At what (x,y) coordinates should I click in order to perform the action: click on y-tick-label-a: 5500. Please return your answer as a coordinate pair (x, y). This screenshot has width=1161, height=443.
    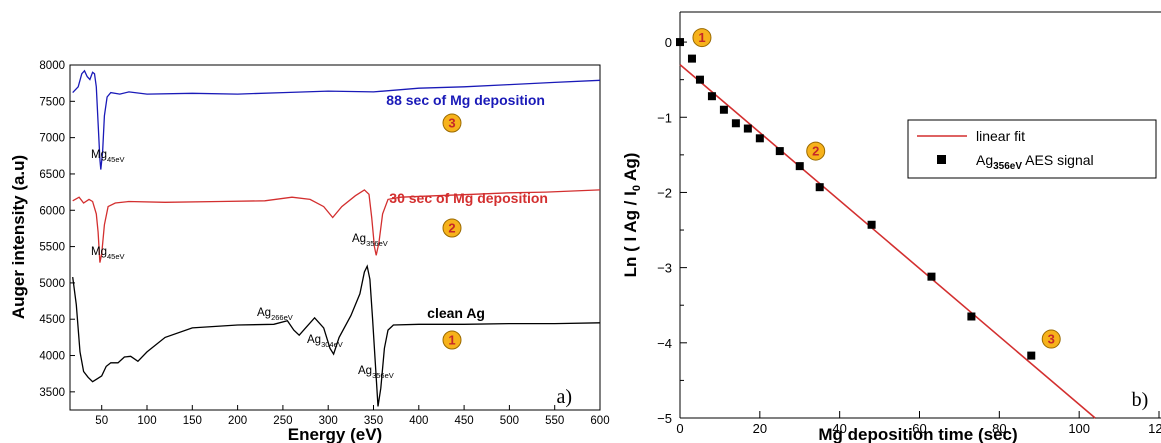
    Looking at the image, I should click on (52, 248).